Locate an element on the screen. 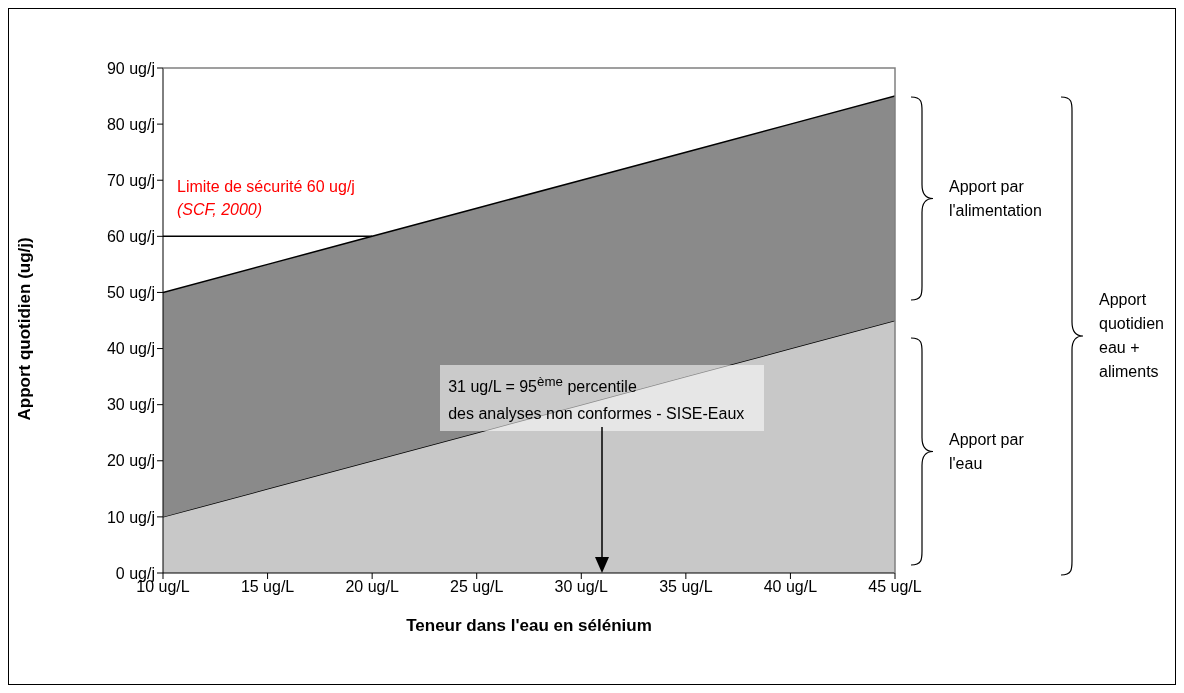  annotation: 31 ug/L = 95$^{ème}$ percentile des analyses non conformes - SISE-Eaux is located at coordinates (597, 398).